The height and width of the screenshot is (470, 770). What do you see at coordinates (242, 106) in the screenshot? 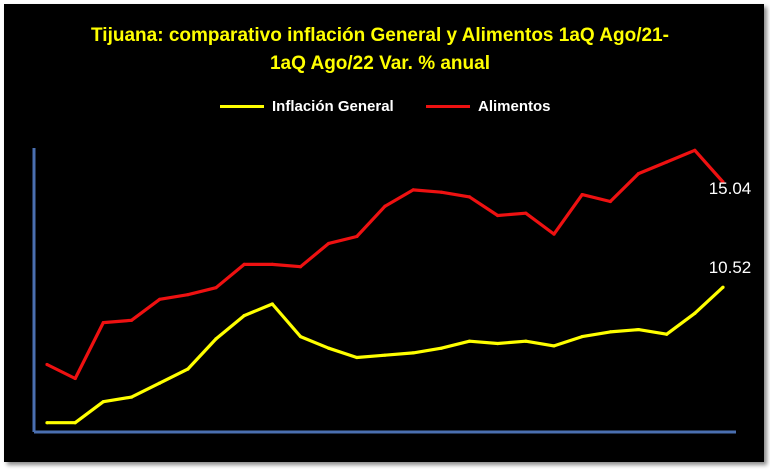
I see `legend-swatch-inflacion-general` at bounding box center [242, 106].